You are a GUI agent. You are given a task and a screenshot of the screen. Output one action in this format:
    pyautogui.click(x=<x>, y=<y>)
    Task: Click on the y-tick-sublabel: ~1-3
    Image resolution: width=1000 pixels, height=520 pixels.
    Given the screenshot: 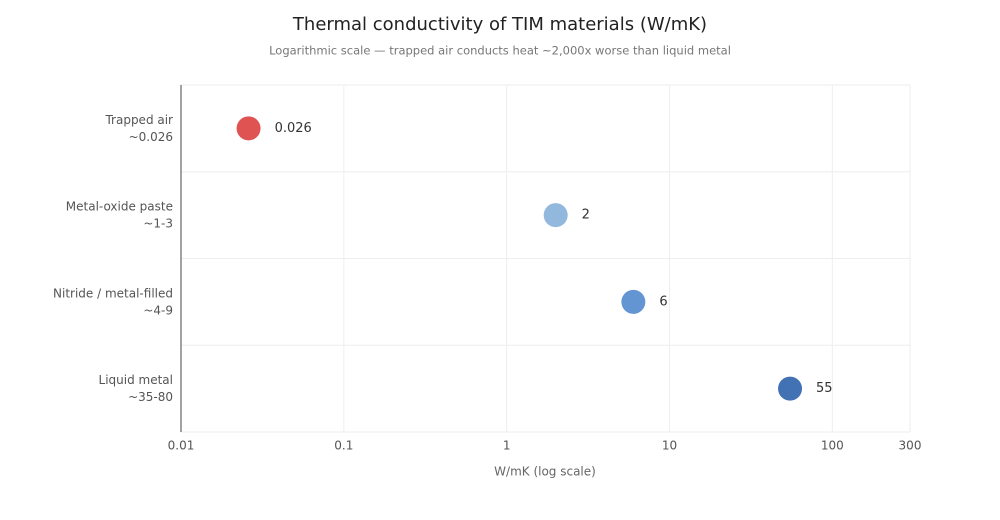 What is the action you would take?
    pyautogui.click(x=158, y=224)
    